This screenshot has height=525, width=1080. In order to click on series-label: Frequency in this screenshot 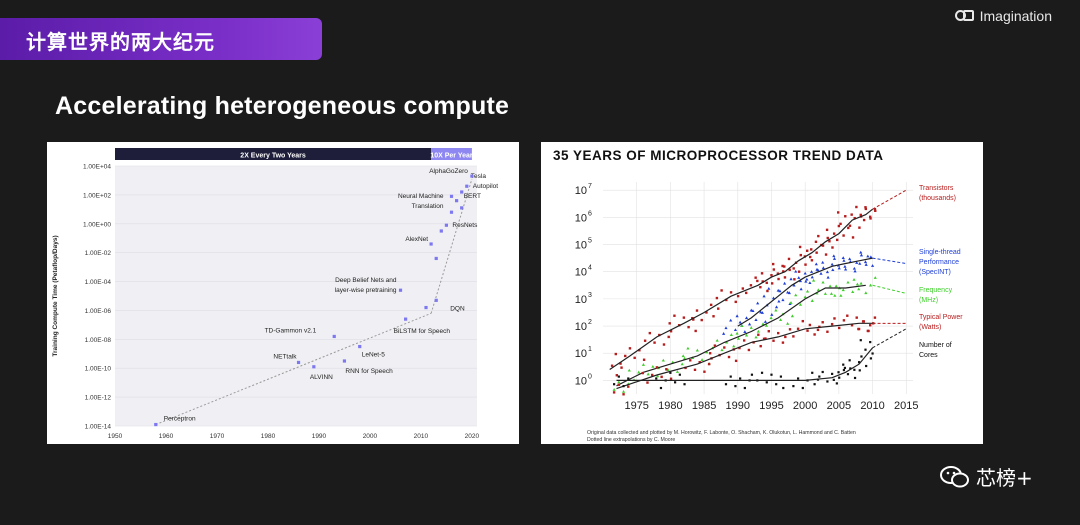, I will do `click(936, 290)`.